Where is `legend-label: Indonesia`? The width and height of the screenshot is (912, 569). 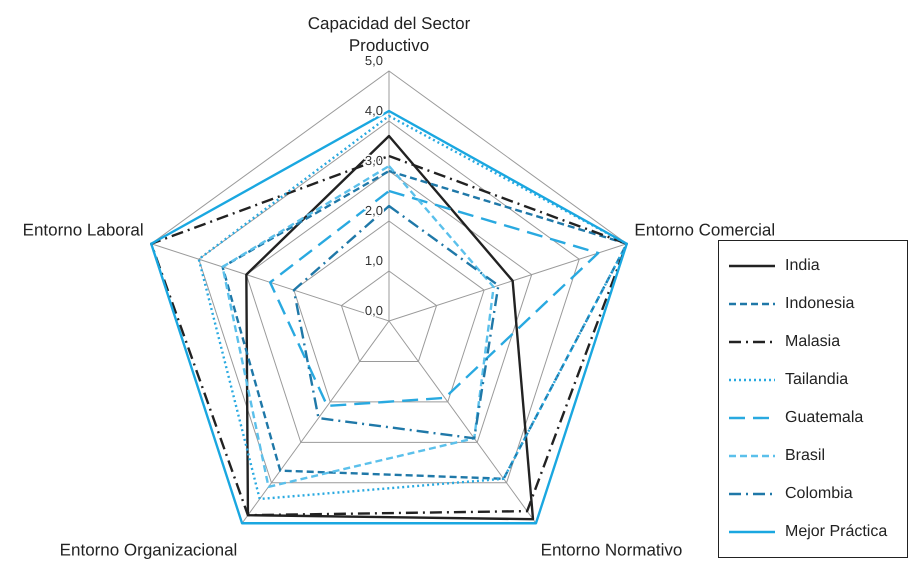
legend-label: Indonesia is located at coordinates (819, 304).